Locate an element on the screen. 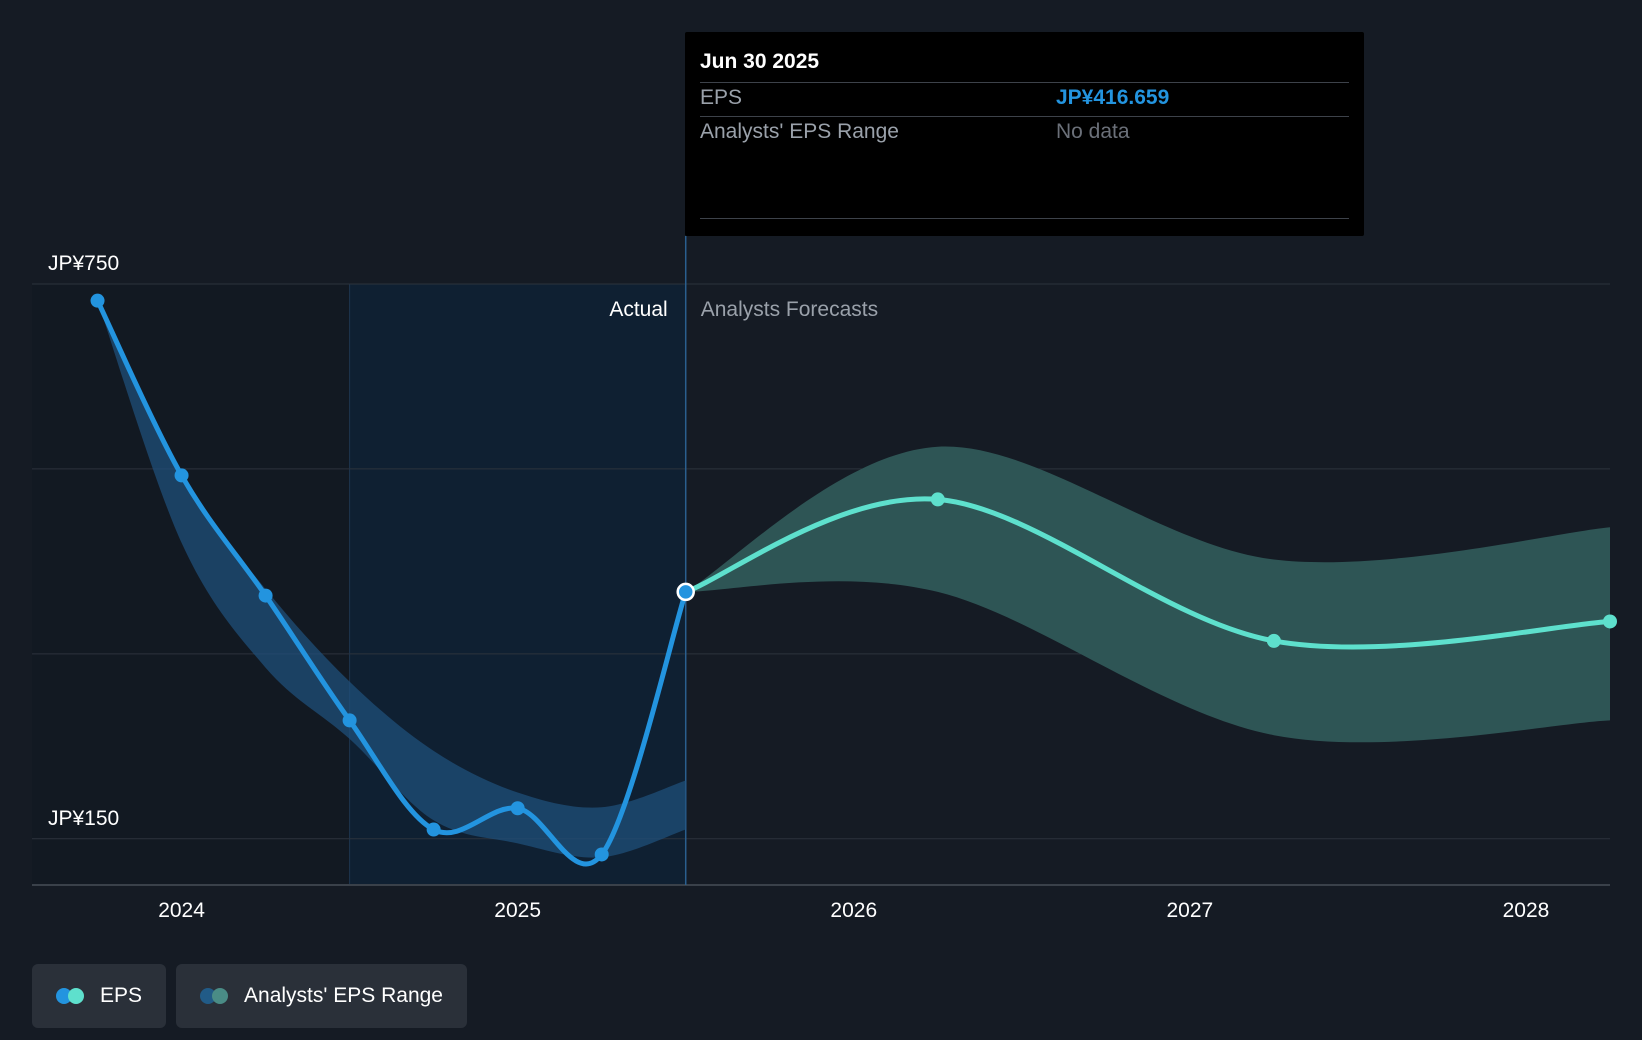 The height and width of the screenshot is (1040, 1642). legend-range-label: Analysts' EPS Range is located at coordinates (343, 995).